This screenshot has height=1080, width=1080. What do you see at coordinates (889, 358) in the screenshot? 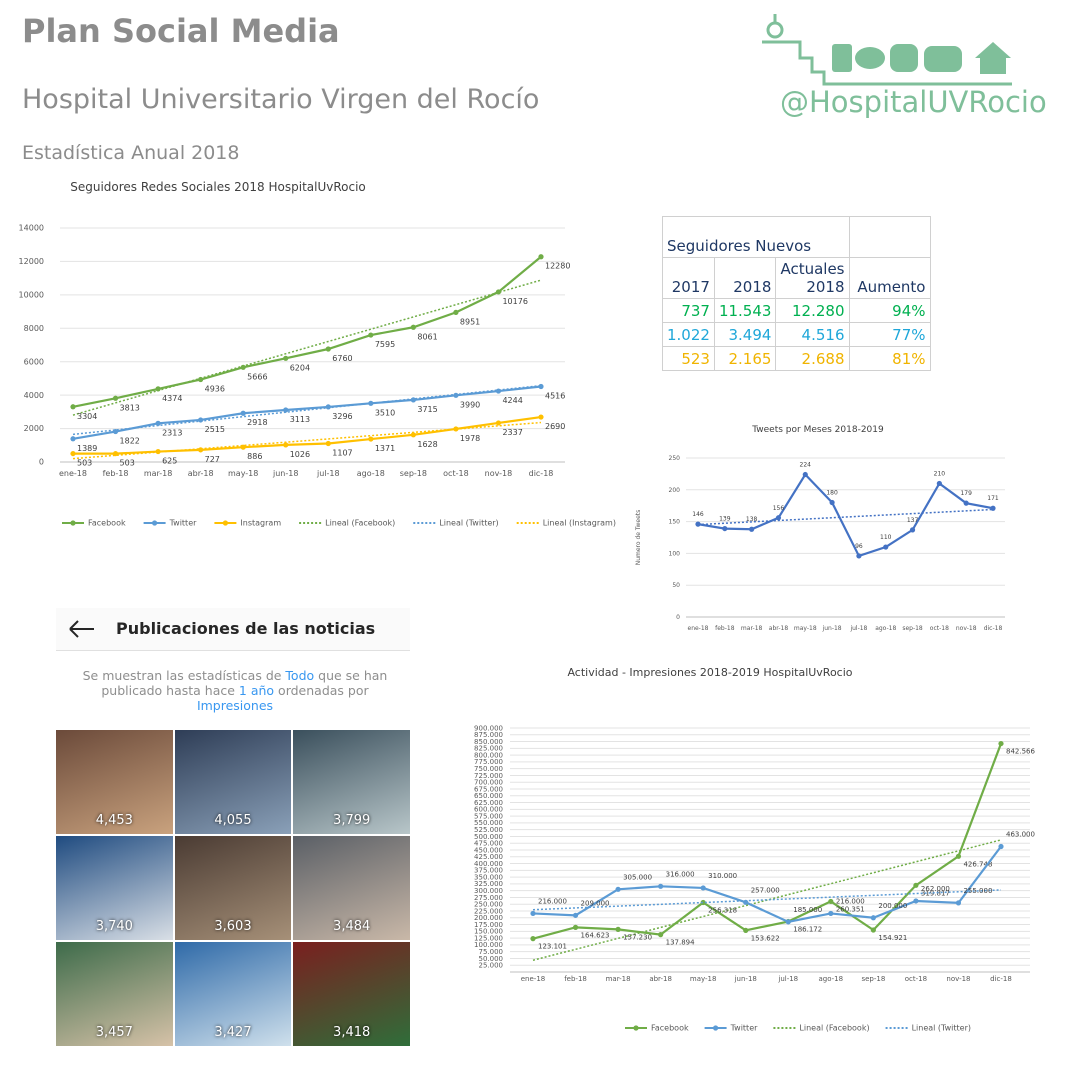
I see `table-cell: 81%` at bounding box center [889, 358].